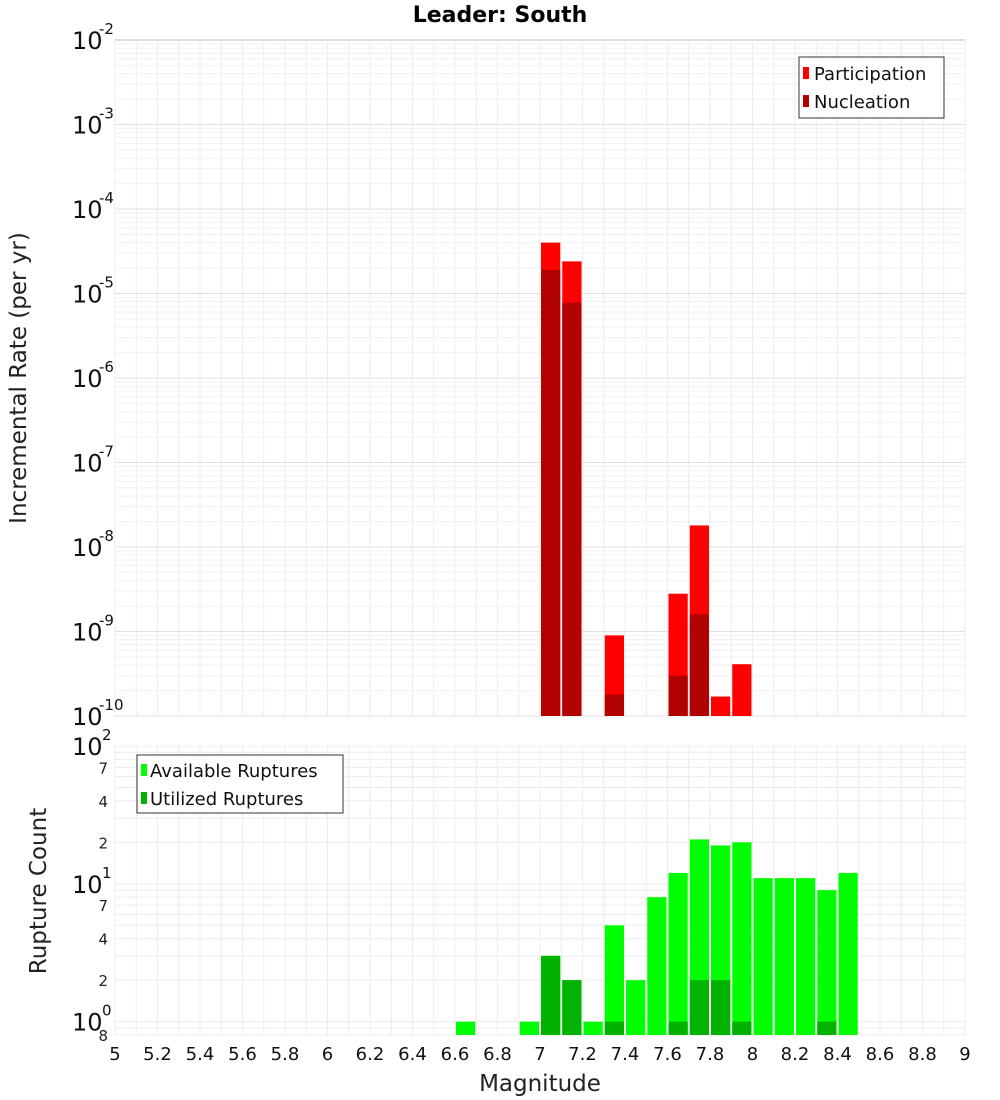  Describe the element at coordinates (285, 1054) in the screenshot. I see `x-tick-label: 5.8` at that location.